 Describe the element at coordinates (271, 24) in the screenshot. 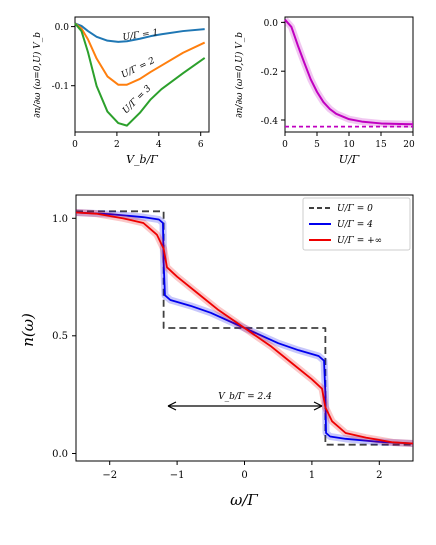

I see `tr-ytick-label: 0.0` at that location.